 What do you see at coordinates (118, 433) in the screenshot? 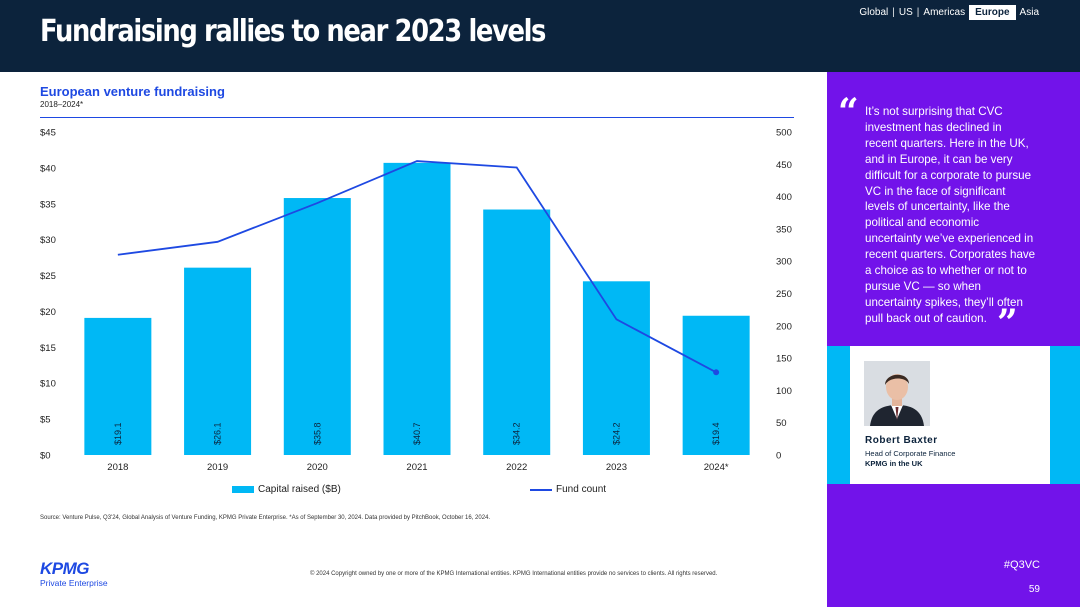
I see `bar-data-label: $19.1` at bounding box center [118, 433].